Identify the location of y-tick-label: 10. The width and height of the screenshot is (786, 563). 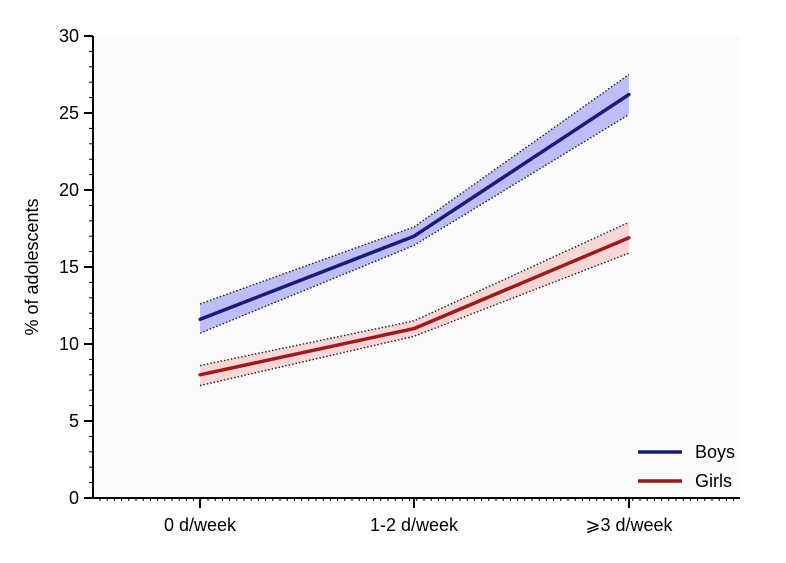
(69, 344).